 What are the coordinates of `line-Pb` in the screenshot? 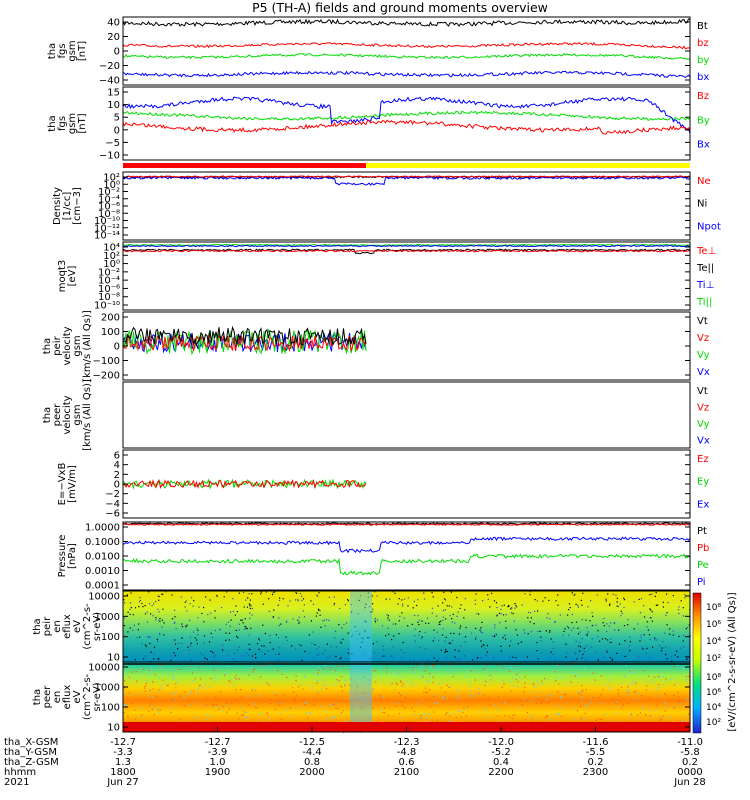 It's located at (406, 524).